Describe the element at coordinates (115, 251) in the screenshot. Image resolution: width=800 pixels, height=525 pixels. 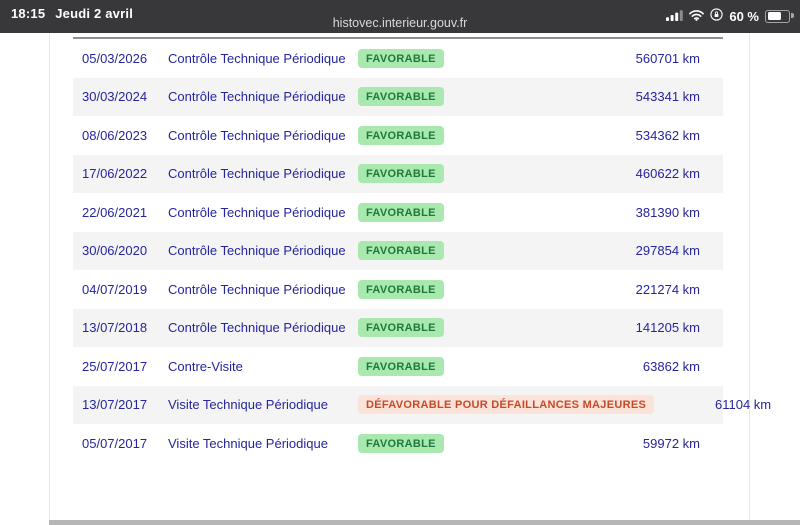
I see `inspection-date: 30/06/2020` at that location.